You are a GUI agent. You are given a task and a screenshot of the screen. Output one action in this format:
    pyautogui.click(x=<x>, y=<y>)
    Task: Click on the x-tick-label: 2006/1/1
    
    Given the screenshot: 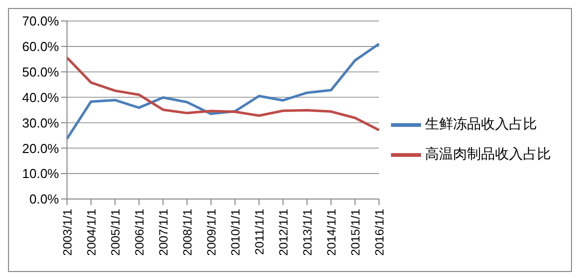 What is the action you would take?
    pyautogui.click(x=139, y=232)
    